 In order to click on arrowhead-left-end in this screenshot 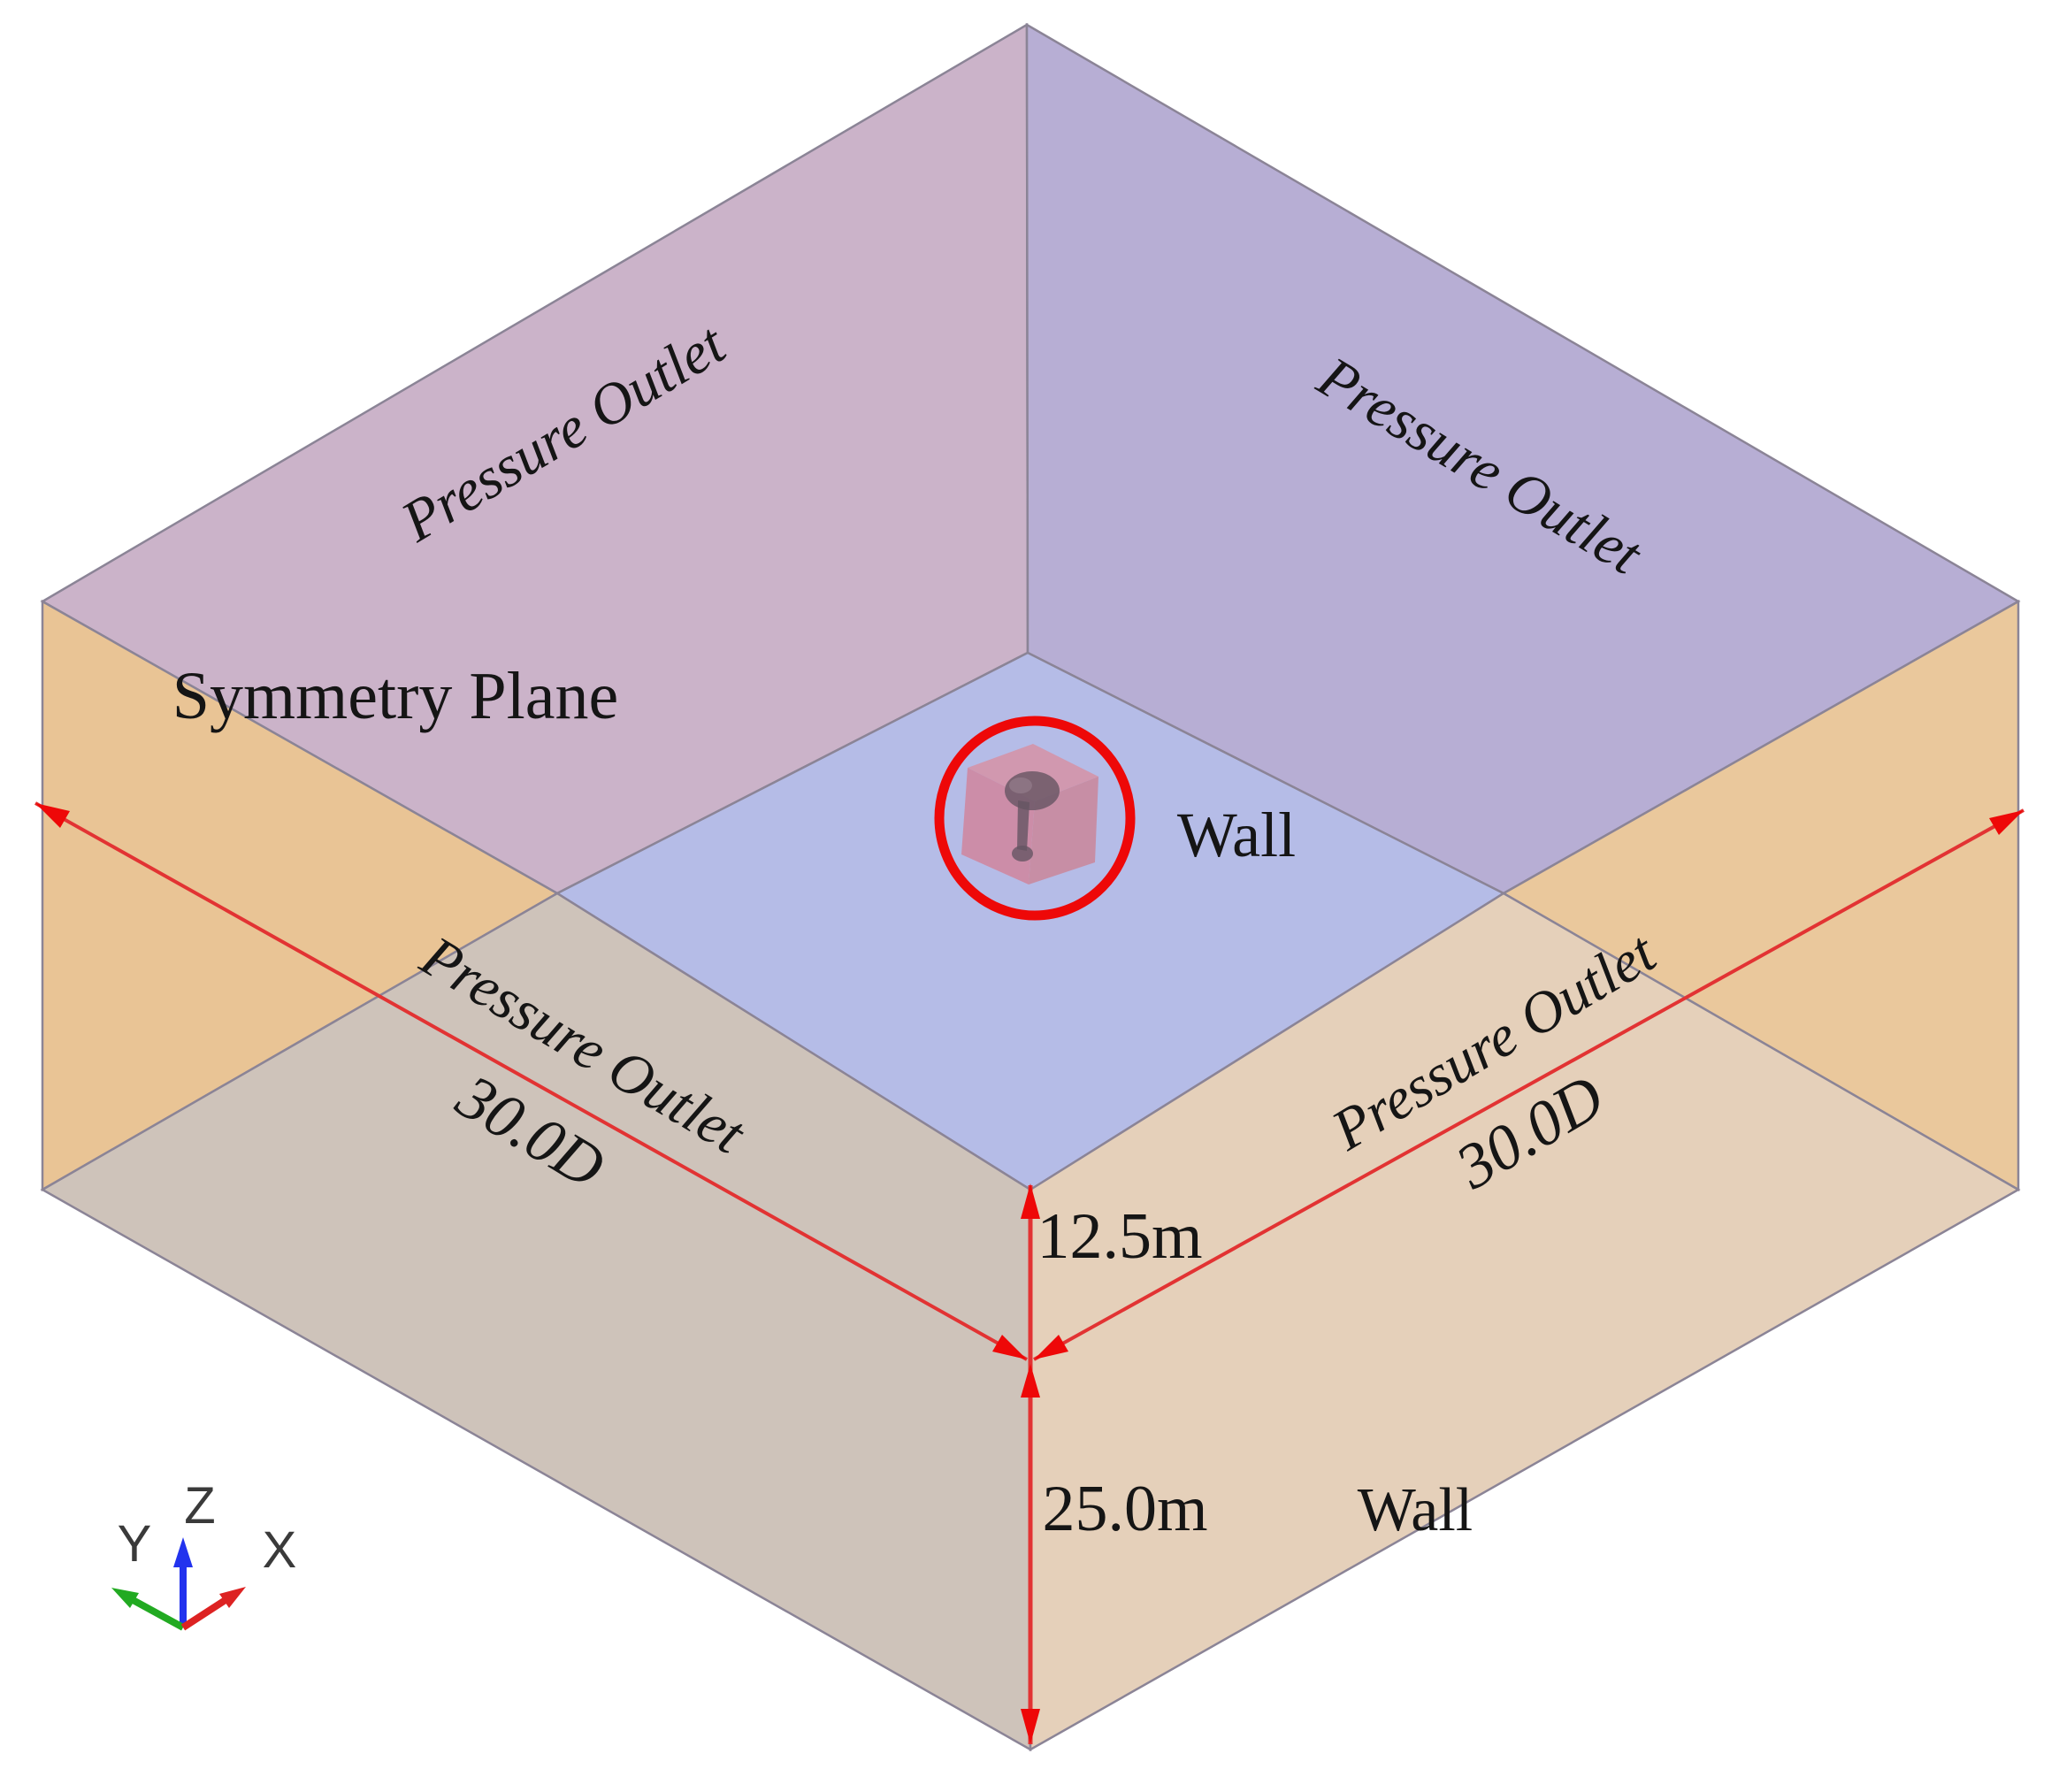, I will do `click(52, 815)`.